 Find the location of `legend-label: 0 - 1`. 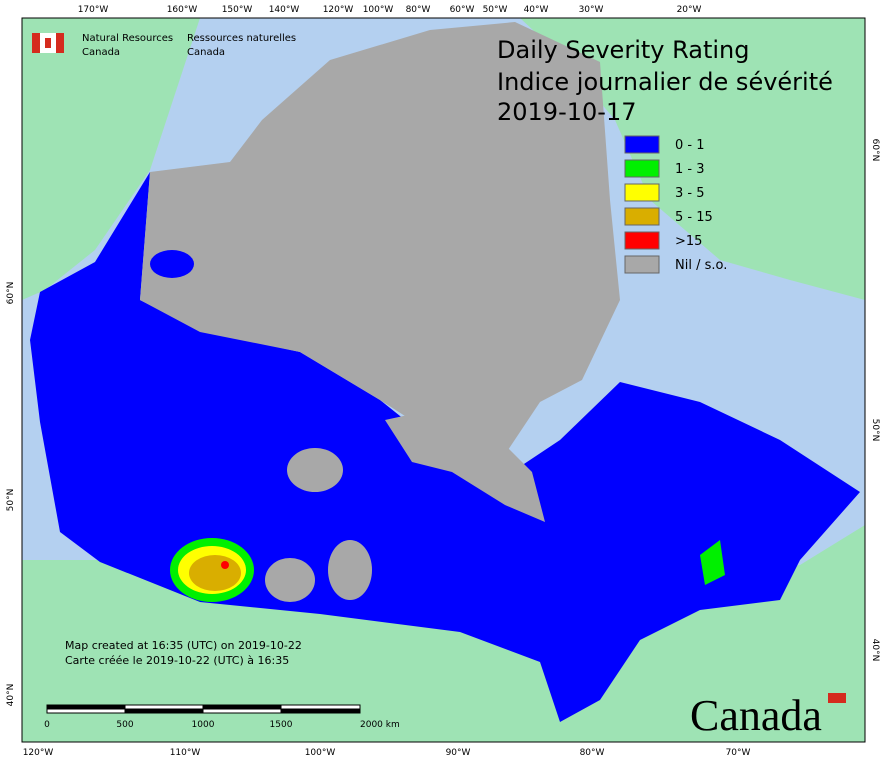

legend-label: 0 - 1 is located at coordinates (690, 145).